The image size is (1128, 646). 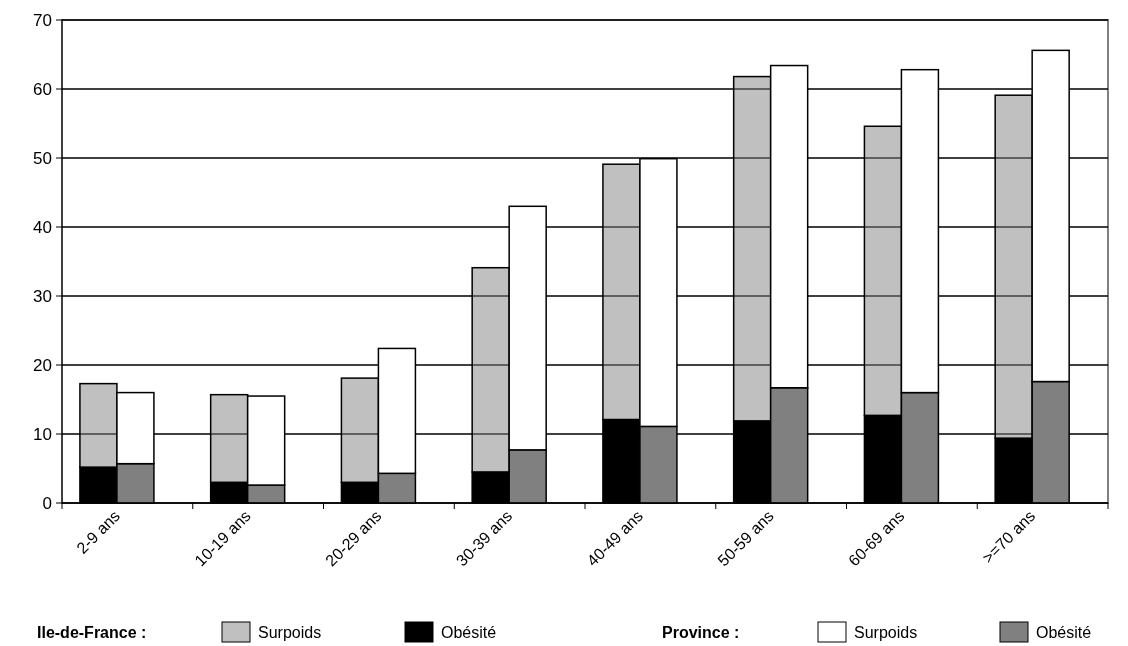 I want to click on y-tick-label: 10, so click(x=42, y=434).